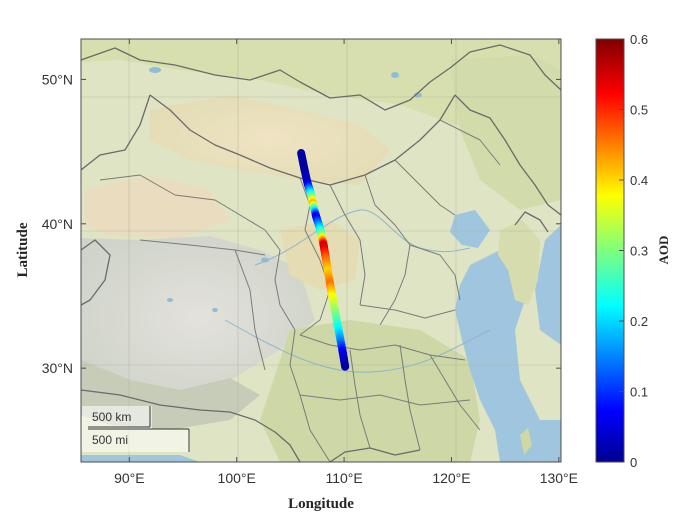 The image size is (694, 520). I want to click on gobi-region, so click(270, 140).